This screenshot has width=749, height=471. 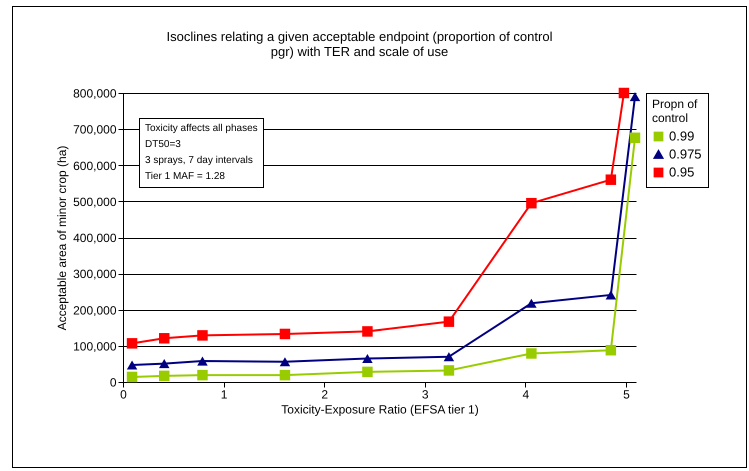 What do you see at coordinates (201, 129) in the screenshot?
I see `annotation: Toxicity affects all phases` at bounding box center [201, 129].